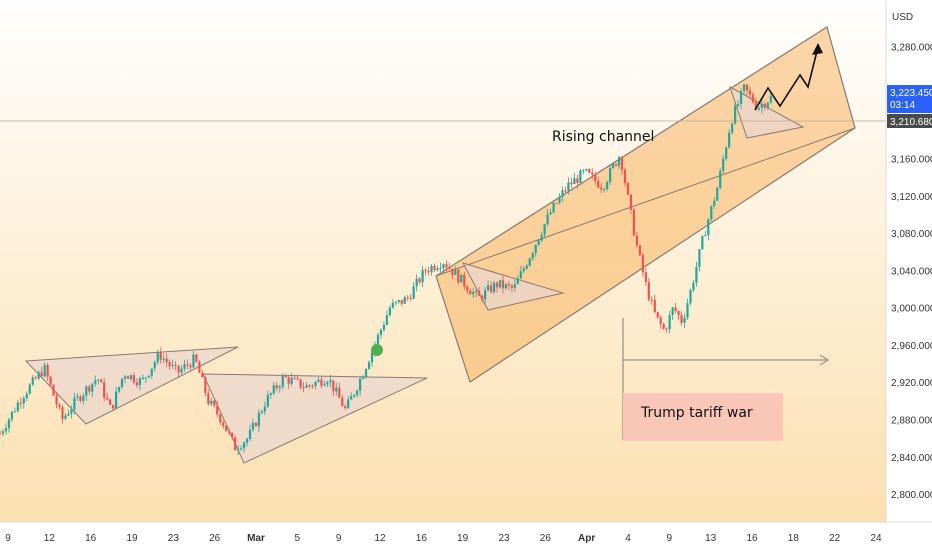 The width and height of the screenshot is (932, 550). I want to click on tariff-war-box, so click(703, 417).